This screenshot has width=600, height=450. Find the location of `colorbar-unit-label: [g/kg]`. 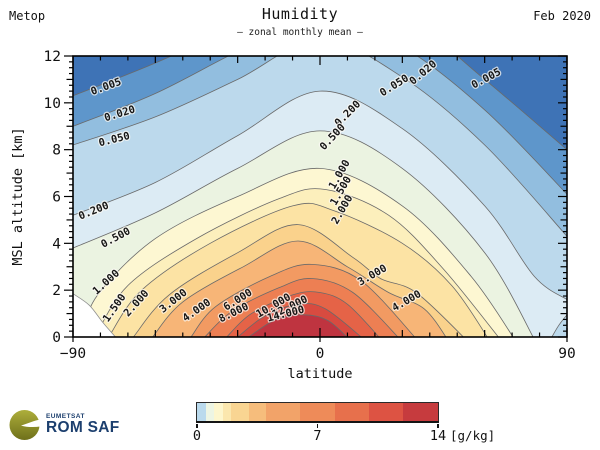

colorbar-unit-label: [g/kg] is located at coordinates (473, 435).